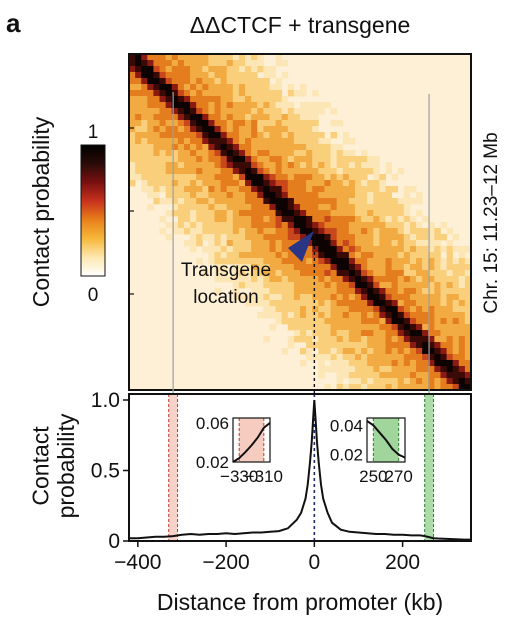 The width and height of the screenshot is (519, 620). I want to click on annotation-line-2: location, so click(226, 297).